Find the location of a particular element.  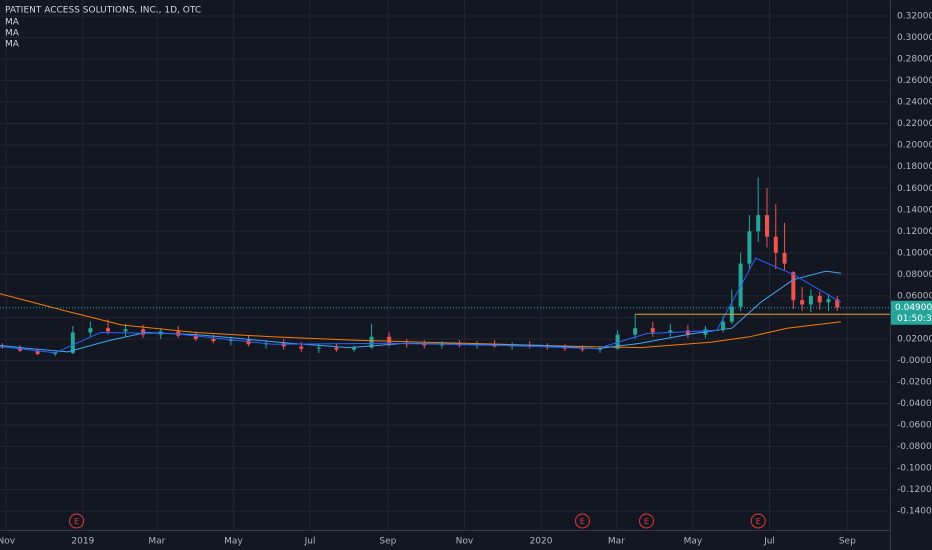

chart-title: PATIENT ACCESS SOLUTIONS, INC., 1D, OTC is located at coordinates (103, 11).